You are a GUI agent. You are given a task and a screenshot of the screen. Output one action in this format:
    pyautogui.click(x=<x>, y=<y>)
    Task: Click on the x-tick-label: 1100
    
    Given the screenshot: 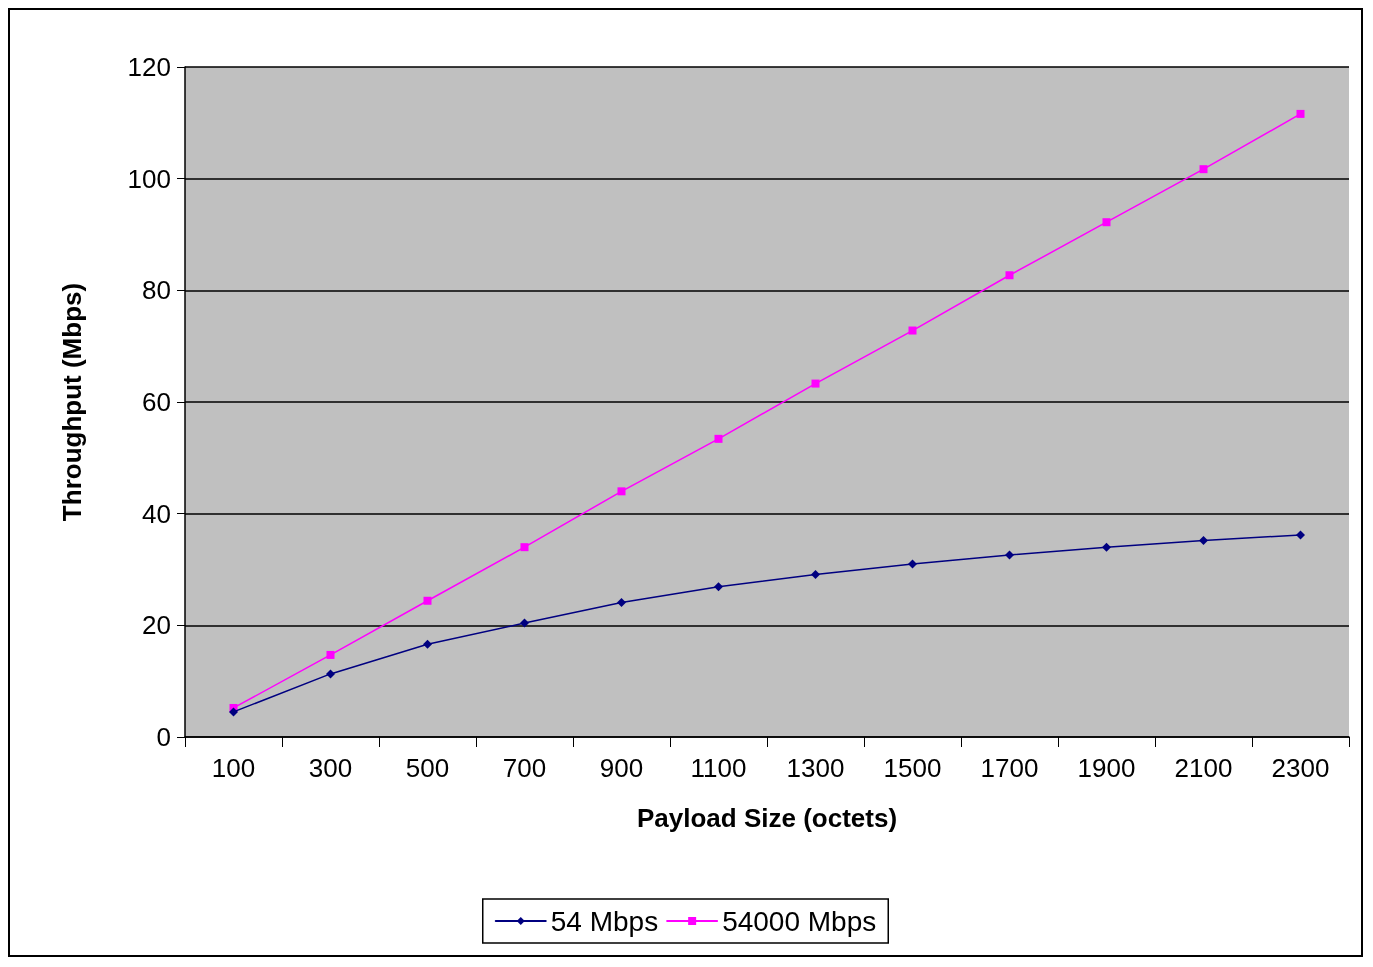 What is the action you would take?
    pyautogui.click(x=718, y=768)
    